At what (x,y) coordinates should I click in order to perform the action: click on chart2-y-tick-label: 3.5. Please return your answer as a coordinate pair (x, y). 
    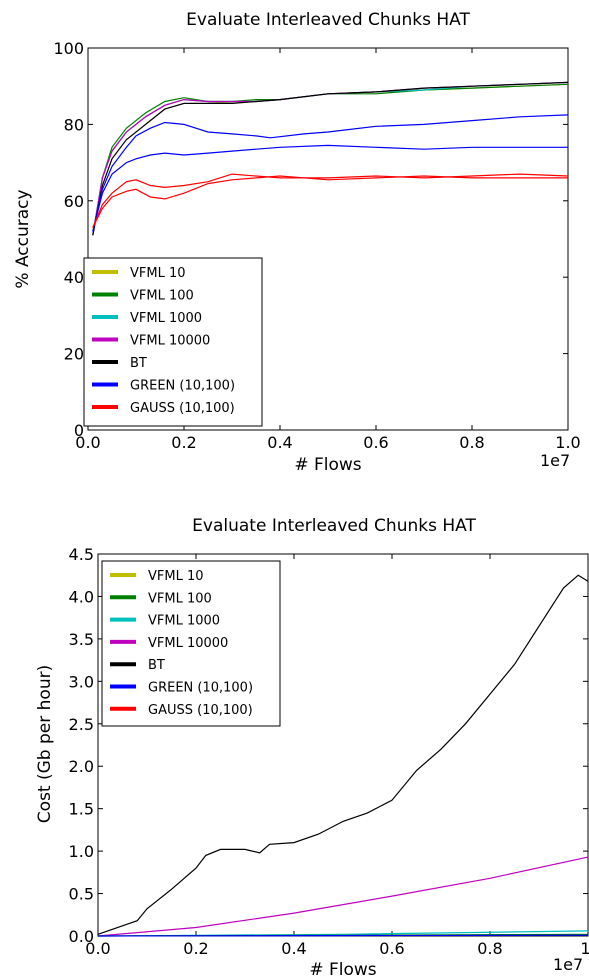
    Looking at the image, I should click on (81, 639).